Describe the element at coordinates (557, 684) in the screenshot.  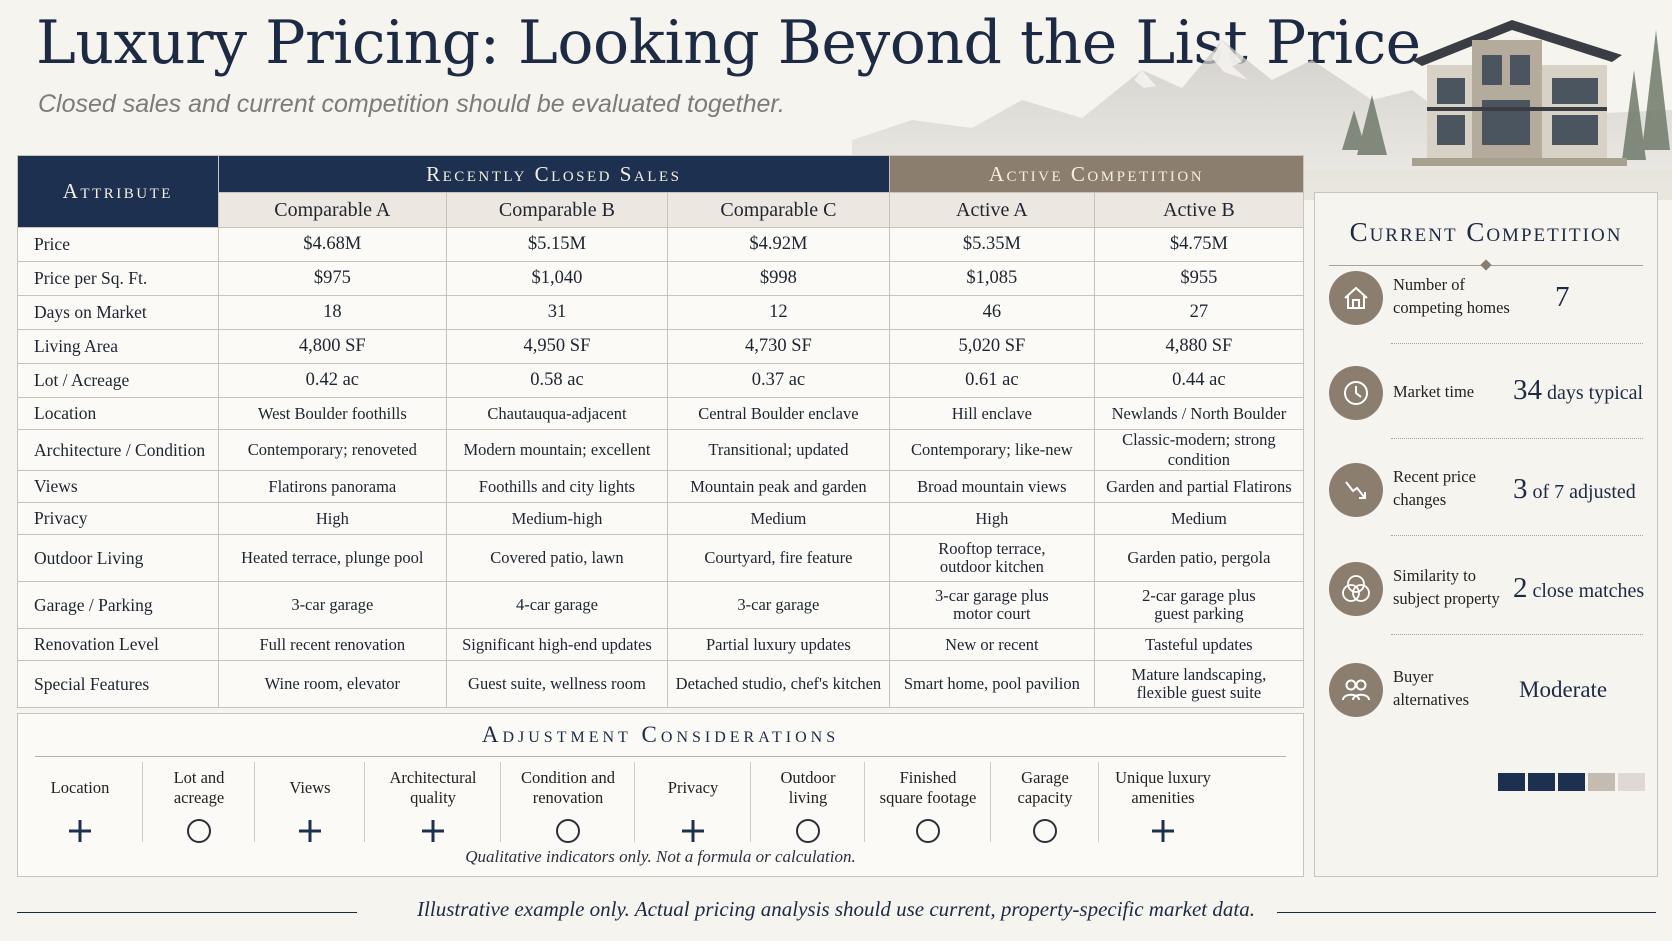
I see `table-cell: Guest suite, wellness room` at that location.